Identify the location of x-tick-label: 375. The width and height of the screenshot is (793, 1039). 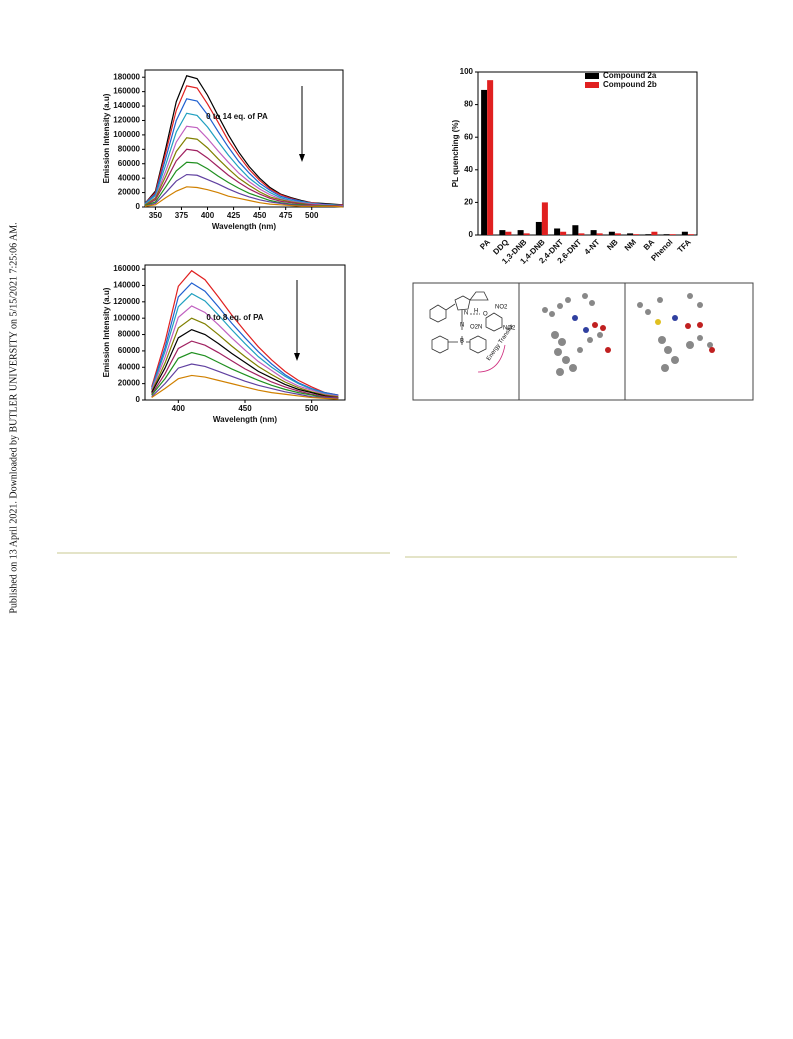
(182, 215).